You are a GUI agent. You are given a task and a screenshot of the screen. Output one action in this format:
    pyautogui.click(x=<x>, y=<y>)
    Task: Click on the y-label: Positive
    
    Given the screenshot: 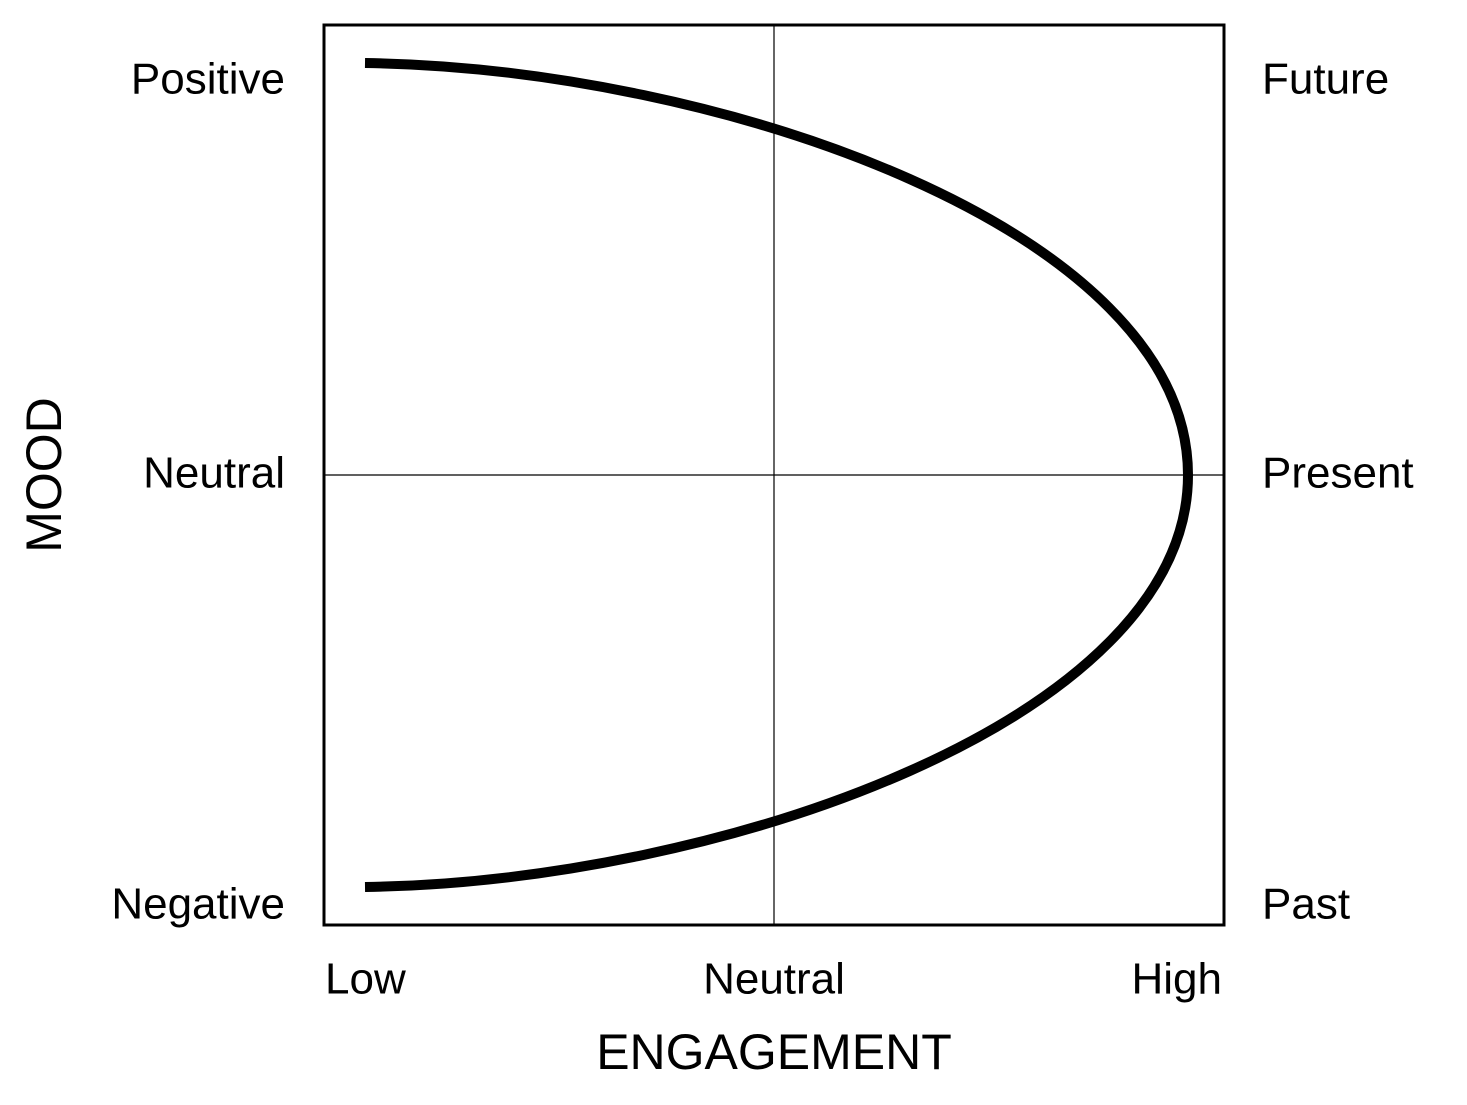 What is the action you would take?
    pyautogui.click(x=208, y=79)
    